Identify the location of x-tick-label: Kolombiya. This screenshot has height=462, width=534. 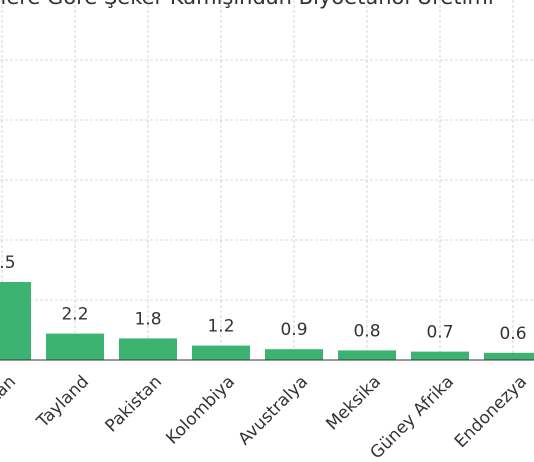
(200, 410).